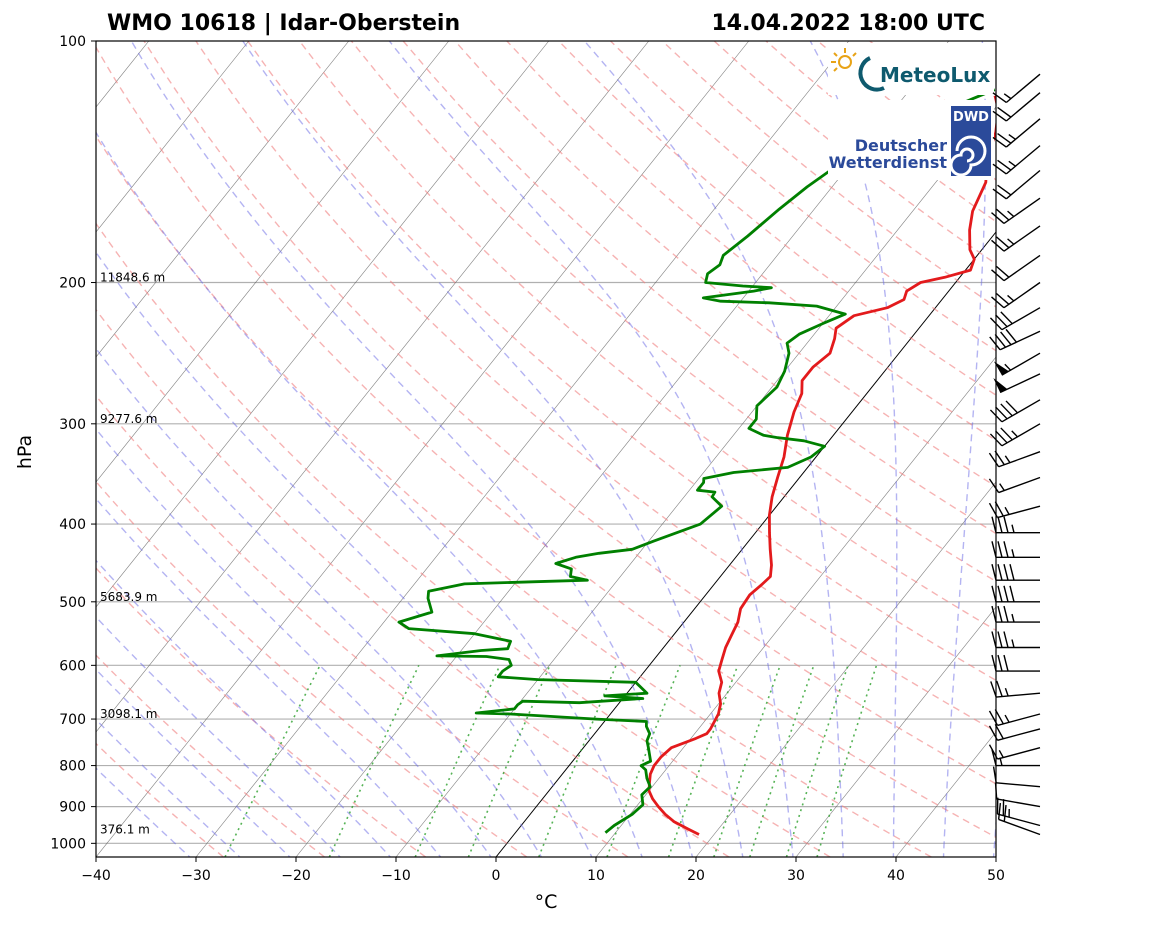  Describe the element at coordinates (283, 23) in the screenshot. I see `chart-title-left: WMO 10618 | Idar-Oberstein` at that location.